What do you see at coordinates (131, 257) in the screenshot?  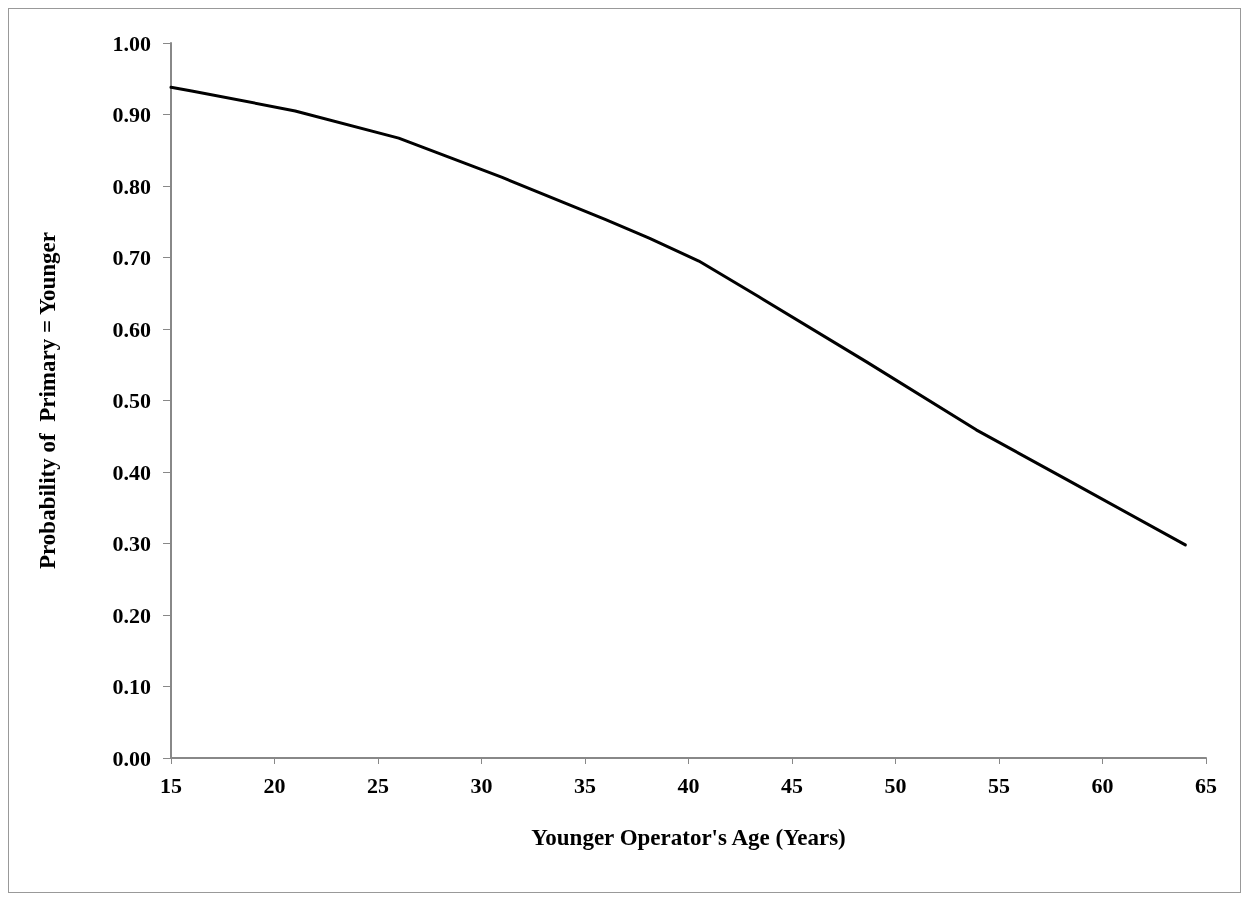 I see `y-tick-label: 0.70` at bounding box center [131, 257].